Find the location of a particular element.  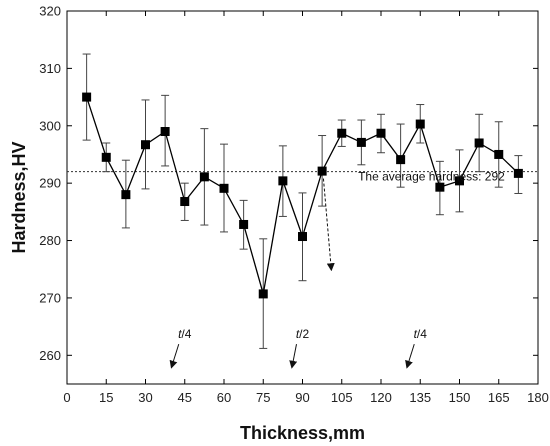

x-tick-label: 60 is located at coordinates (224, 397).